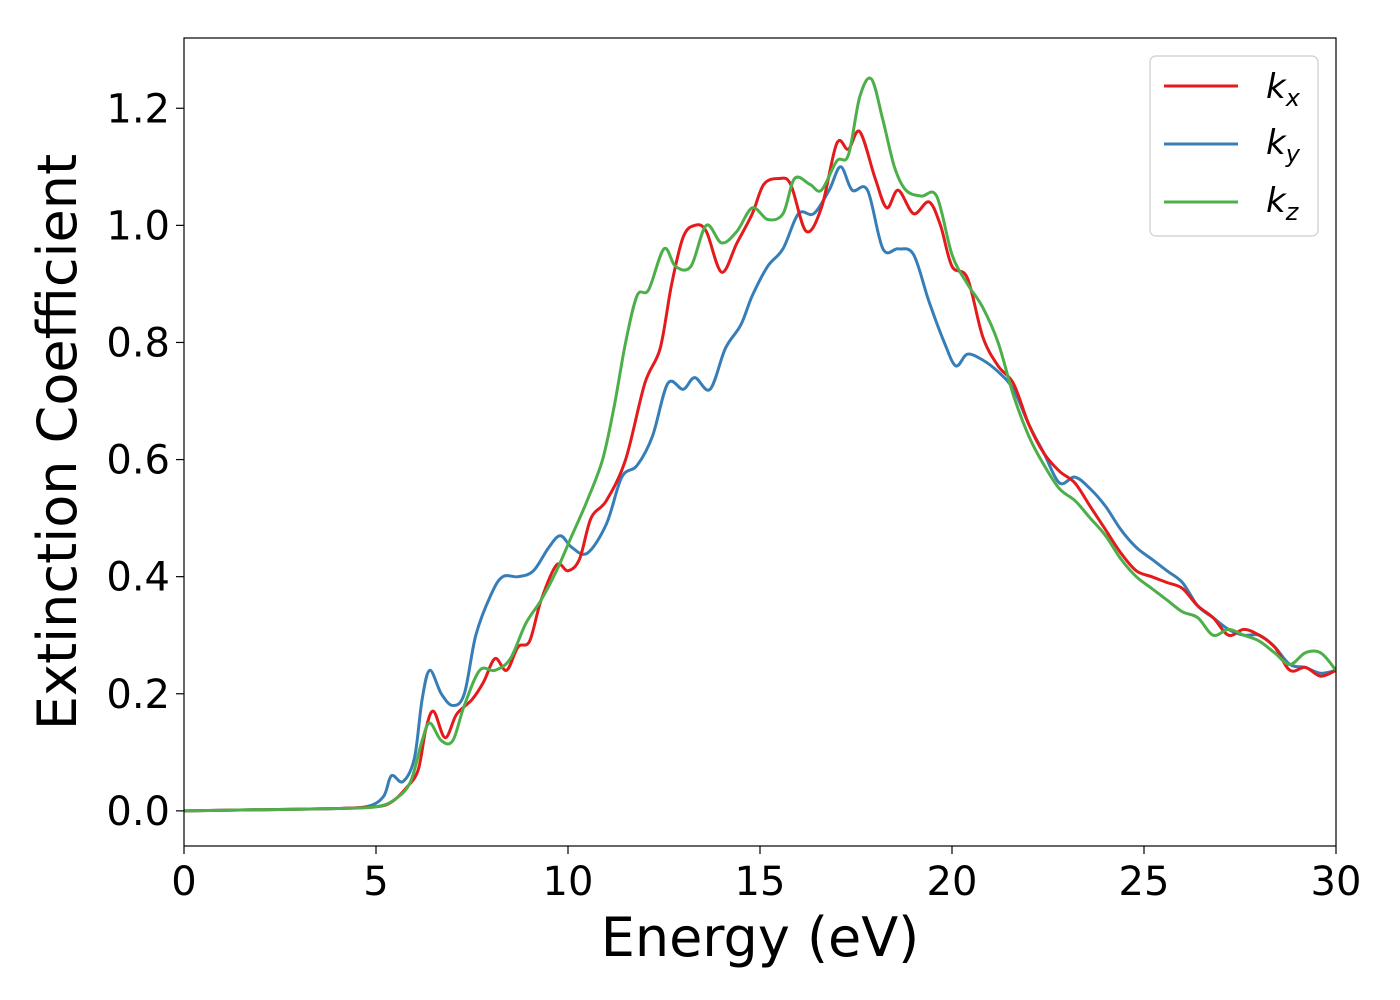  I want to click on y-tick-label: 0.6, so click(138, 461).